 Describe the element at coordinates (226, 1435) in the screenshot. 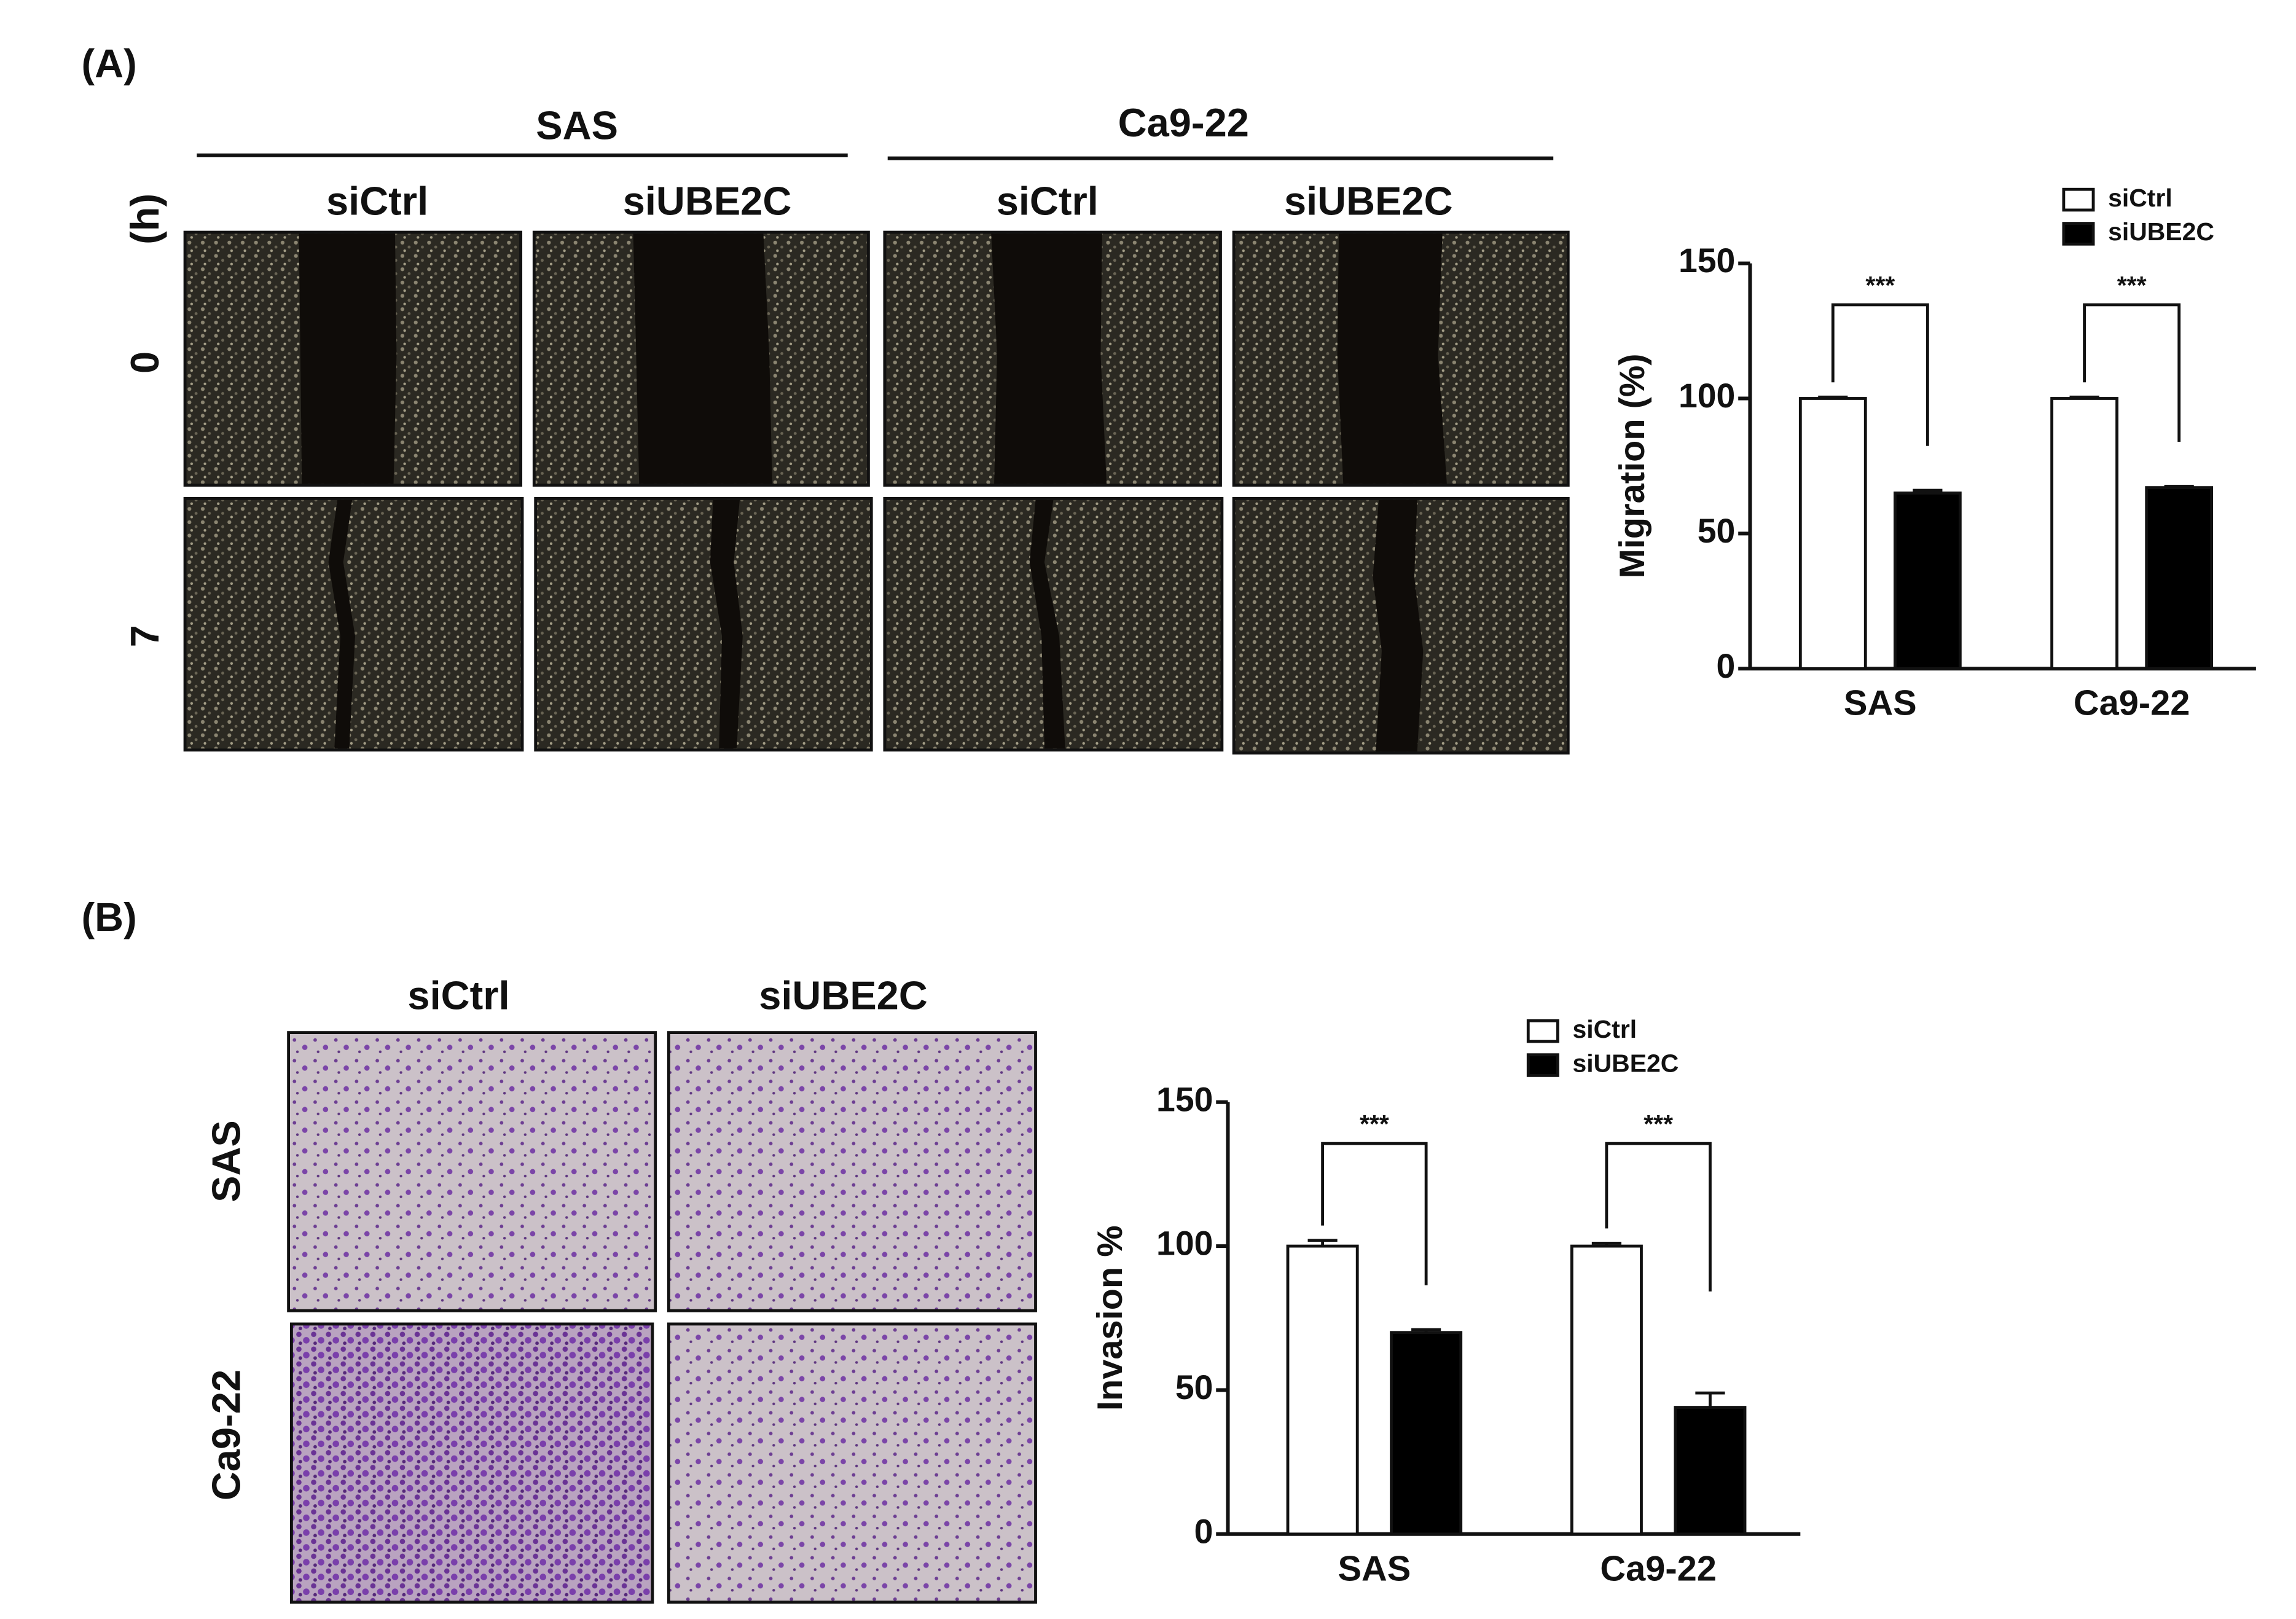

I see `row-label: Ca9-22` at that location.